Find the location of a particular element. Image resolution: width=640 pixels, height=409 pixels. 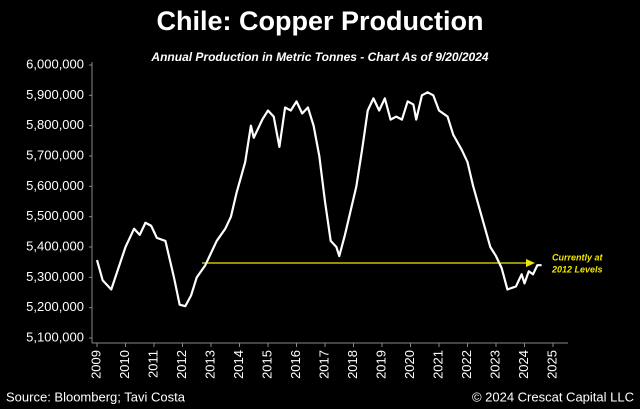

y-tick-label: 5,500,000 is located at coordinates (55, 215).